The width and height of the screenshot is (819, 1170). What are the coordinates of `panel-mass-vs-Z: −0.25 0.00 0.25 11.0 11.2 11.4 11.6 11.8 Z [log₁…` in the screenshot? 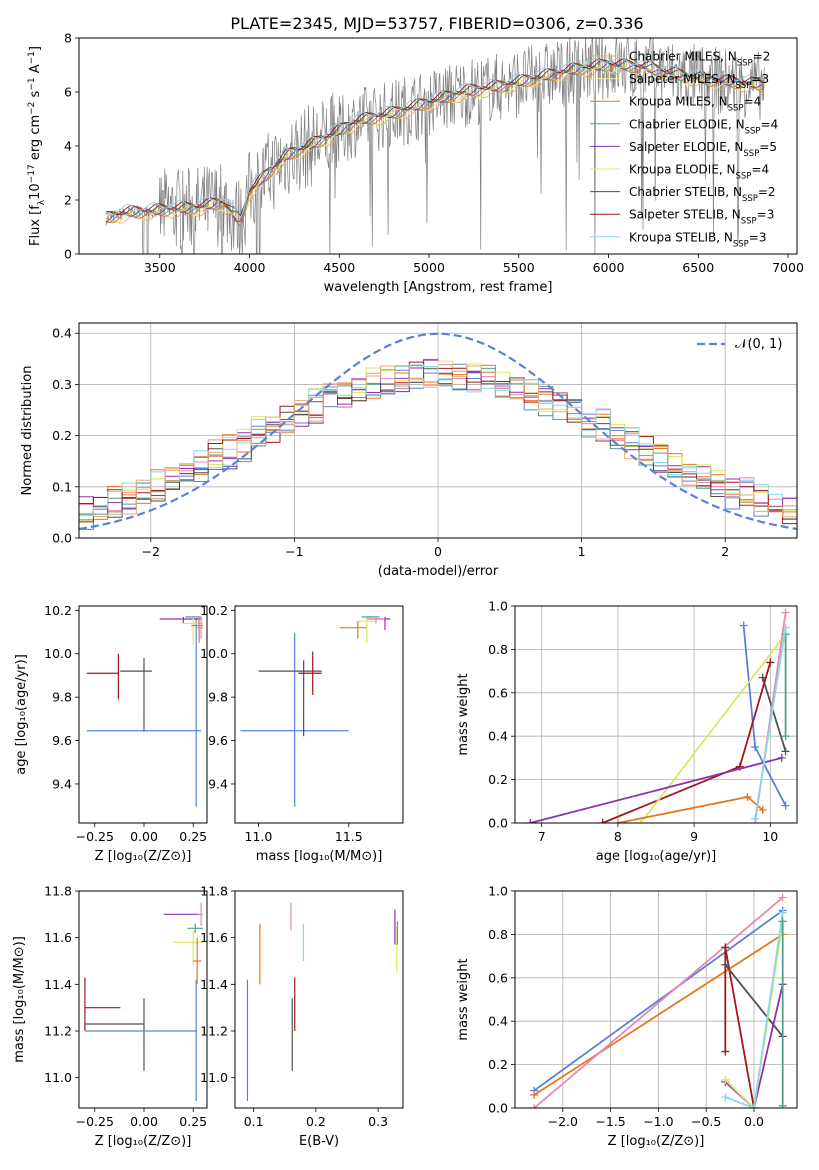 It's located at (110, 1016).